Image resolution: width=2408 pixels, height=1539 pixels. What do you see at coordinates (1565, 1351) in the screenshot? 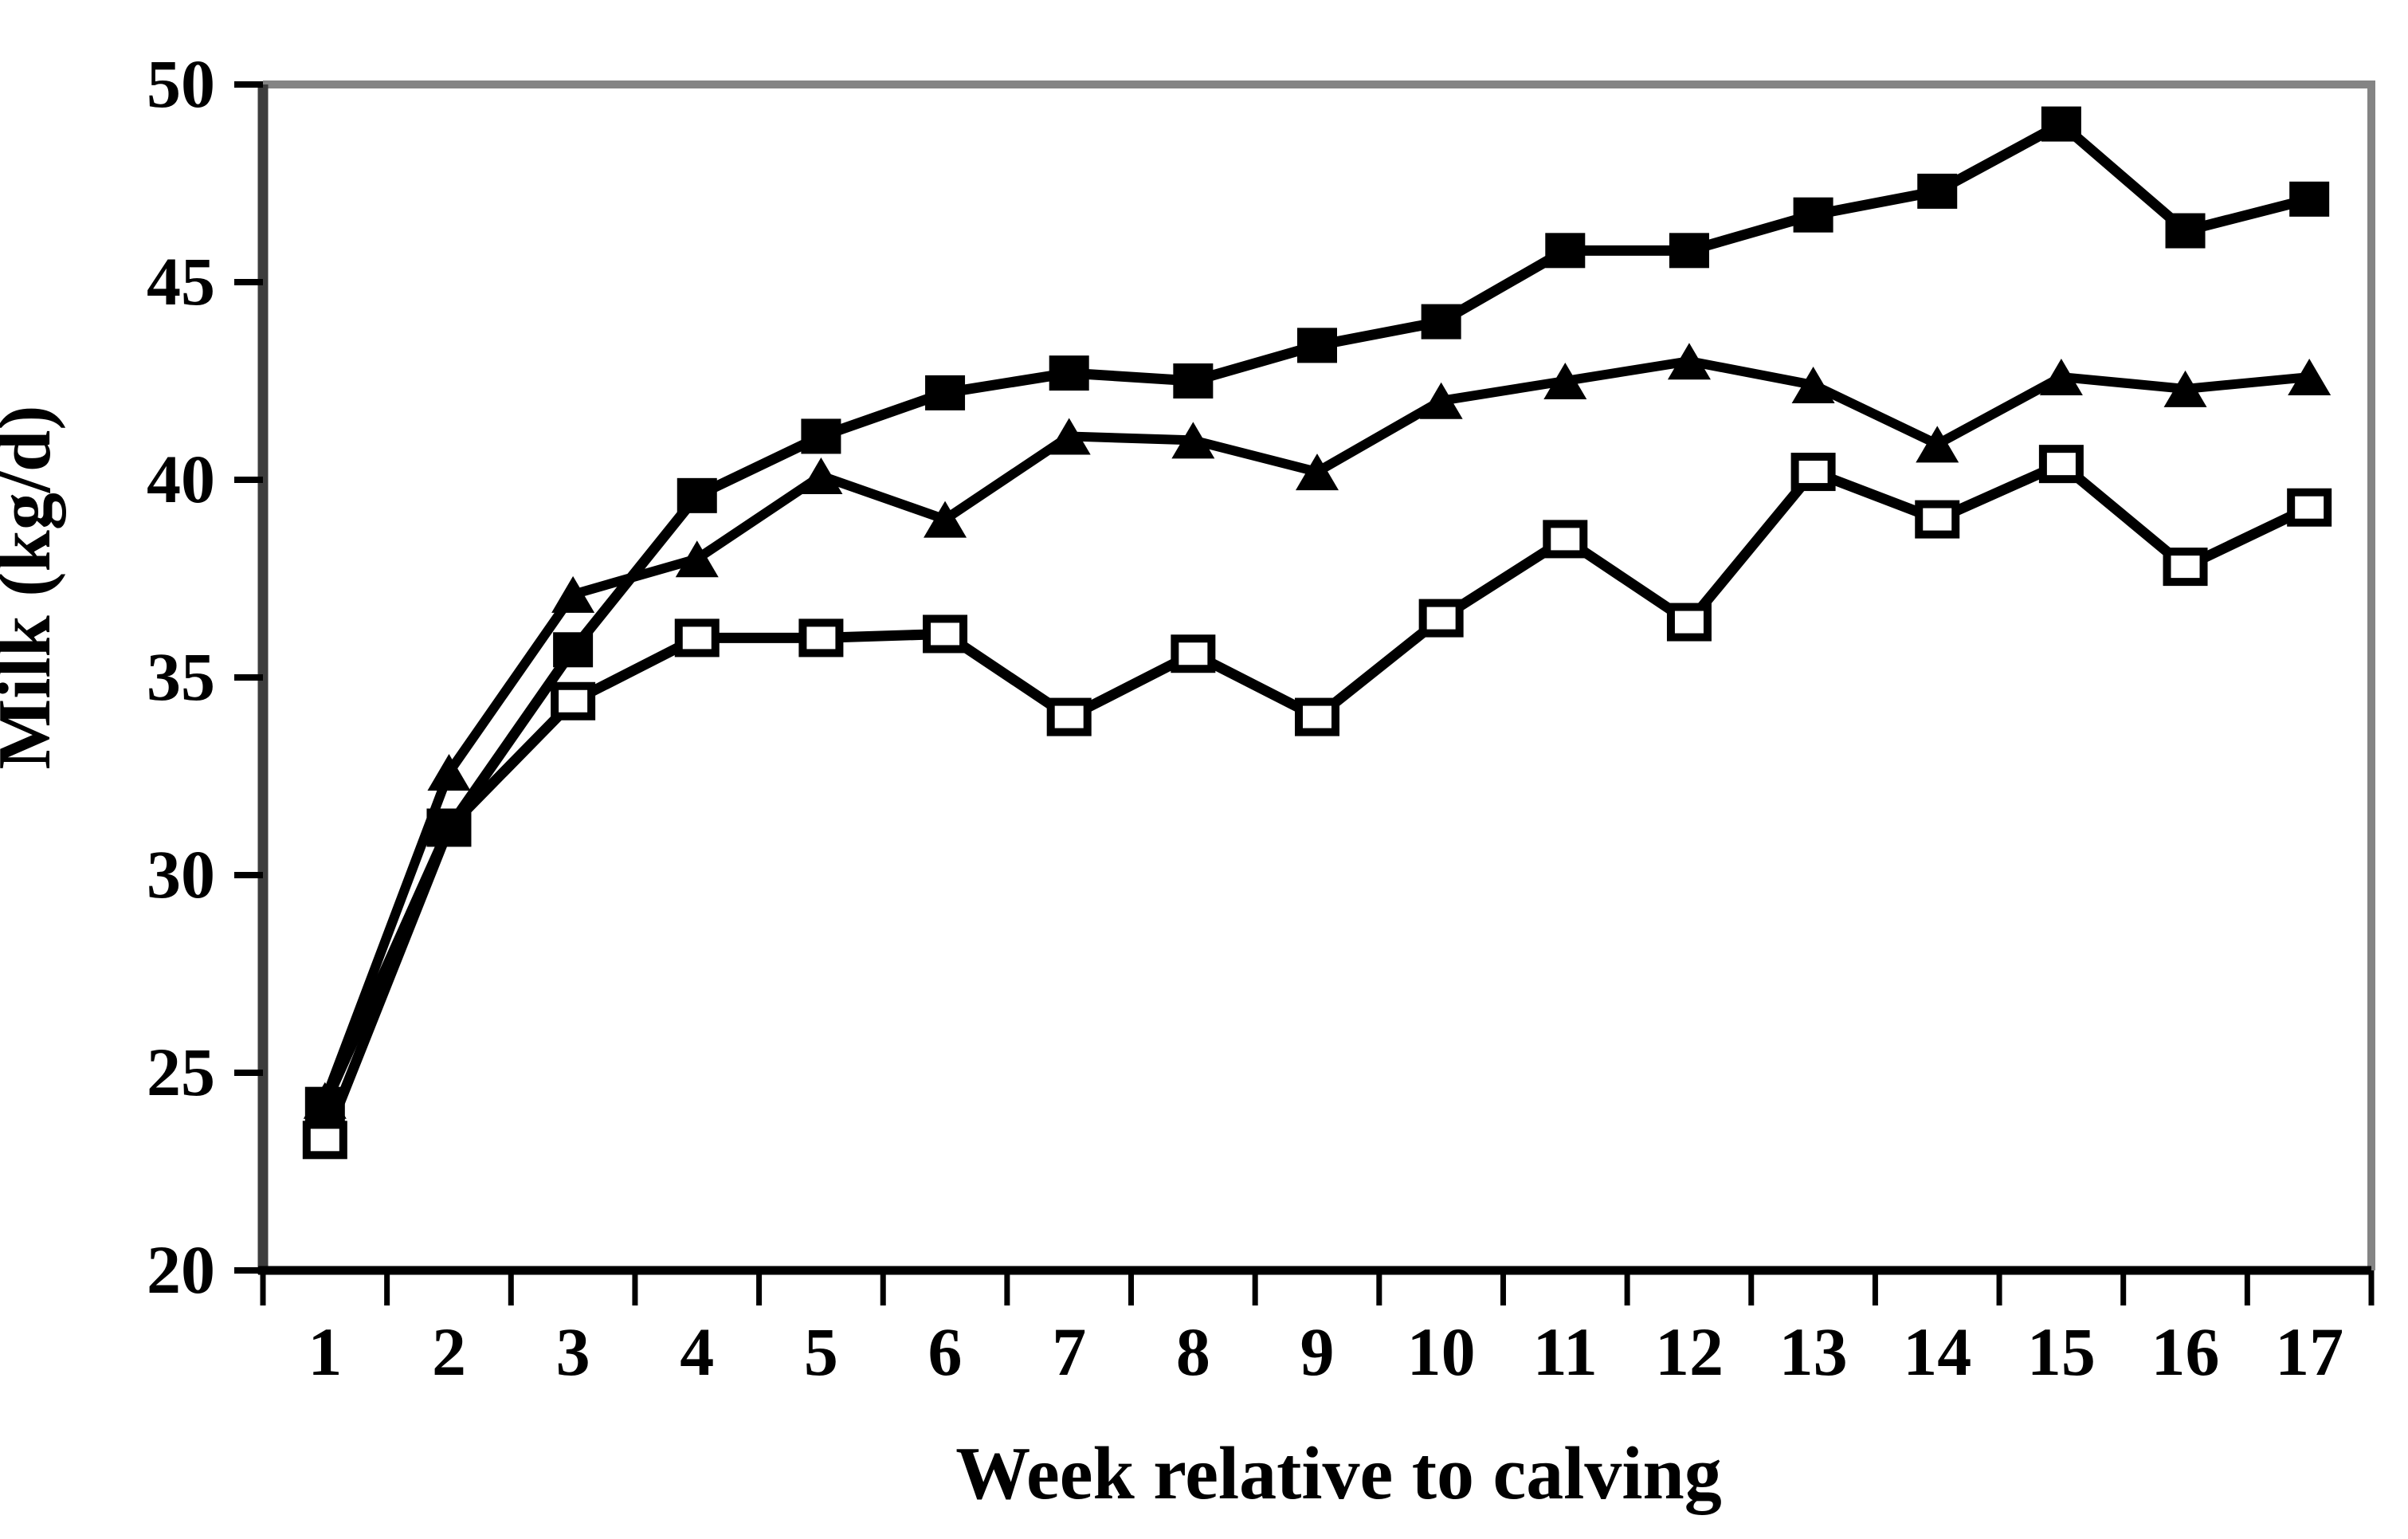
I see `x-tick-label: 11` at bounding box center [1565, 1351].